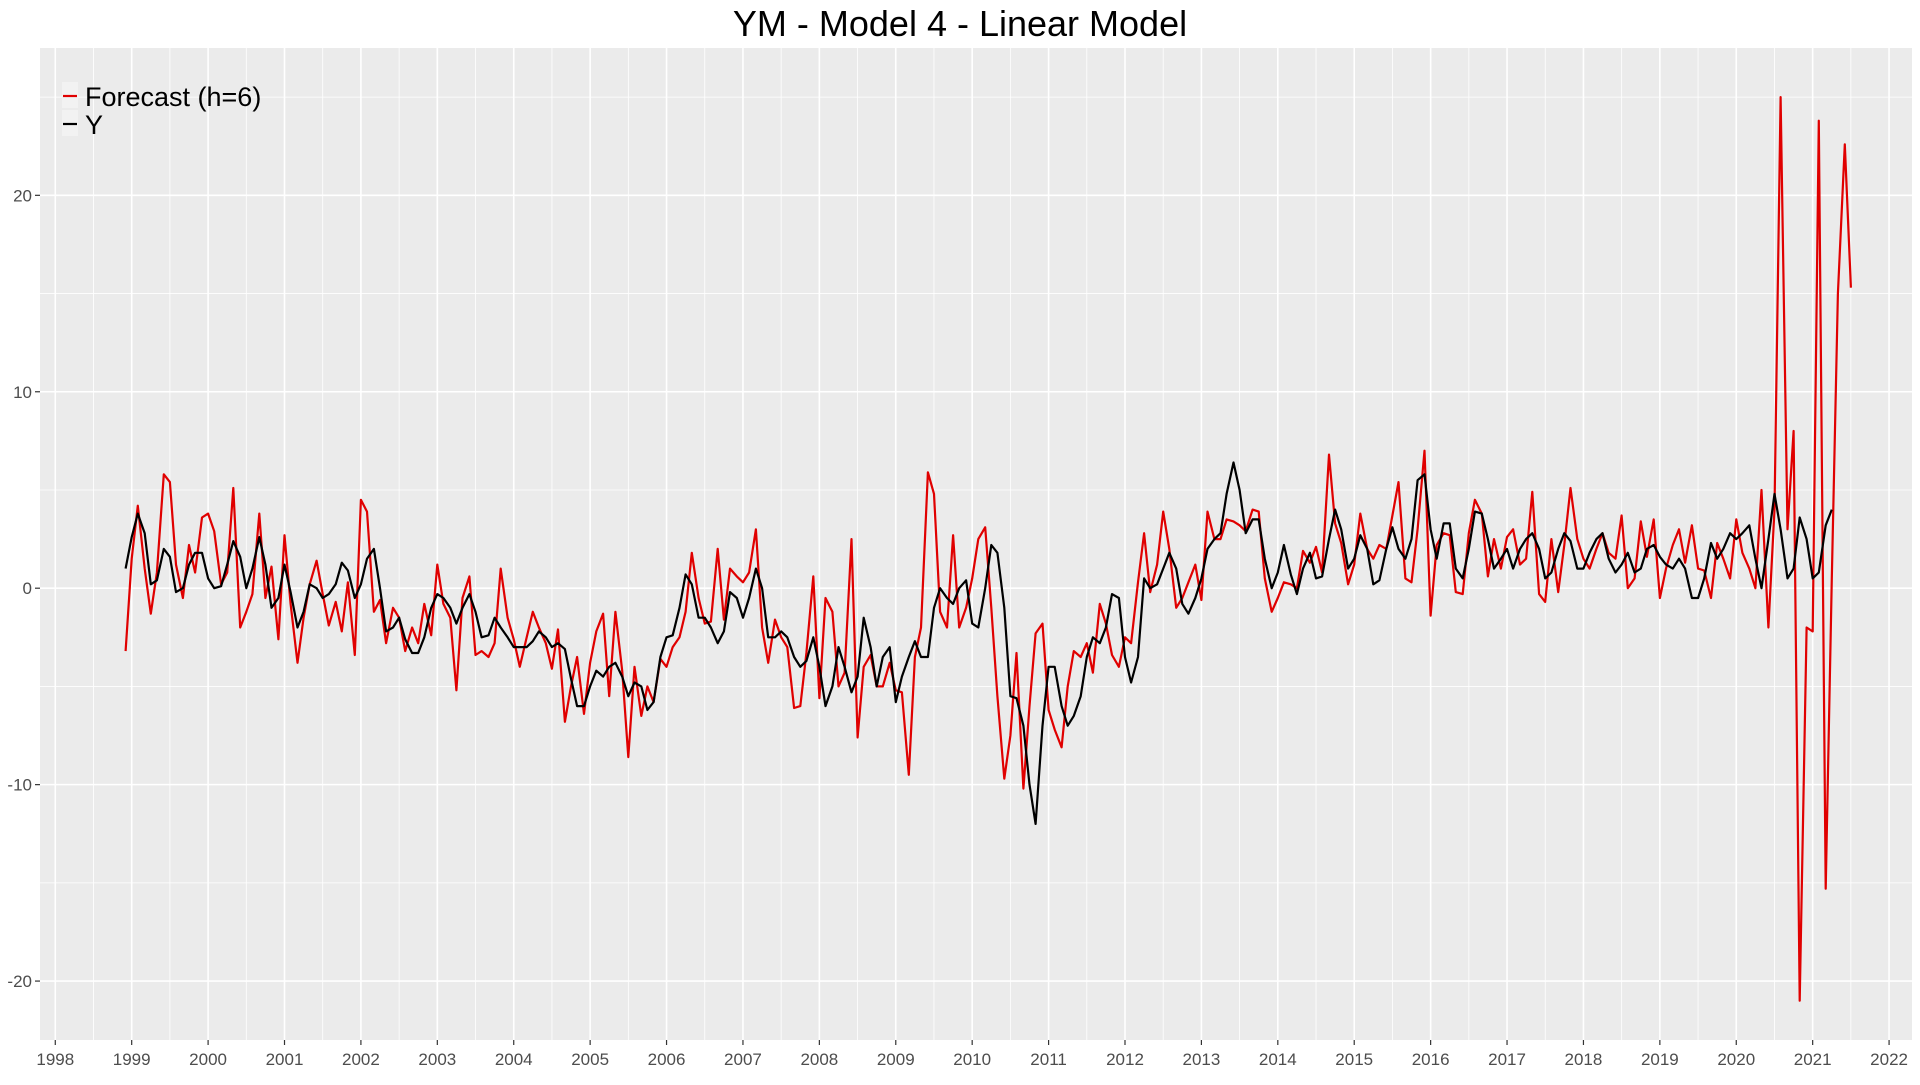 The image size is (1920, 1085). I want to click on x-tick-label: 2002, so click(361, 1059).